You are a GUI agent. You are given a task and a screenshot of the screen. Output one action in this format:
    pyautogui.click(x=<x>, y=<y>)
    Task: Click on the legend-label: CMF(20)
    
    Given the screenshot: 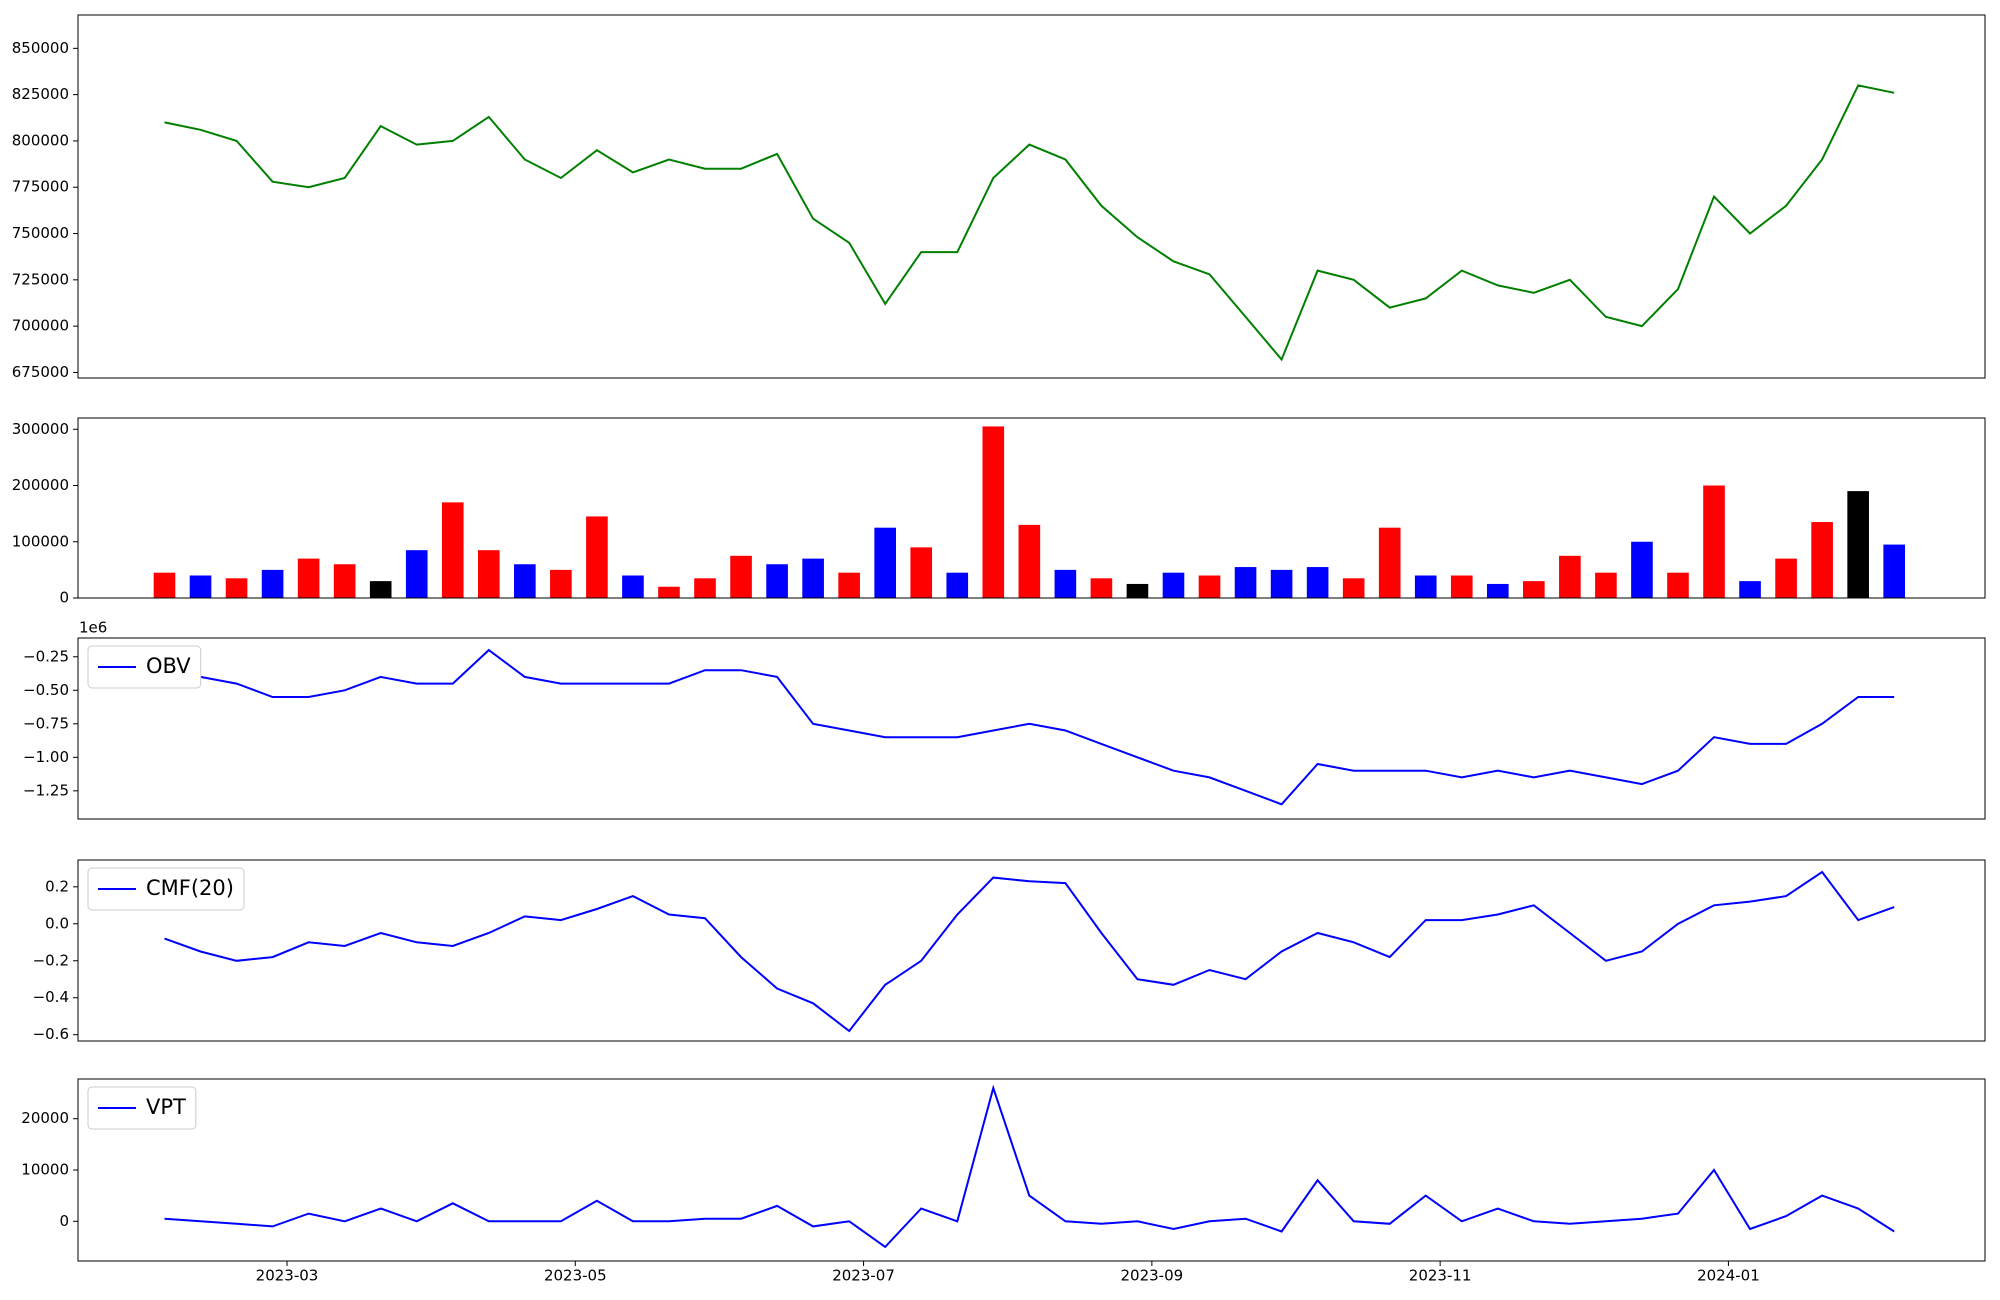 What is the action you would take?
    pyautogui.click(x=190, y=888)
    